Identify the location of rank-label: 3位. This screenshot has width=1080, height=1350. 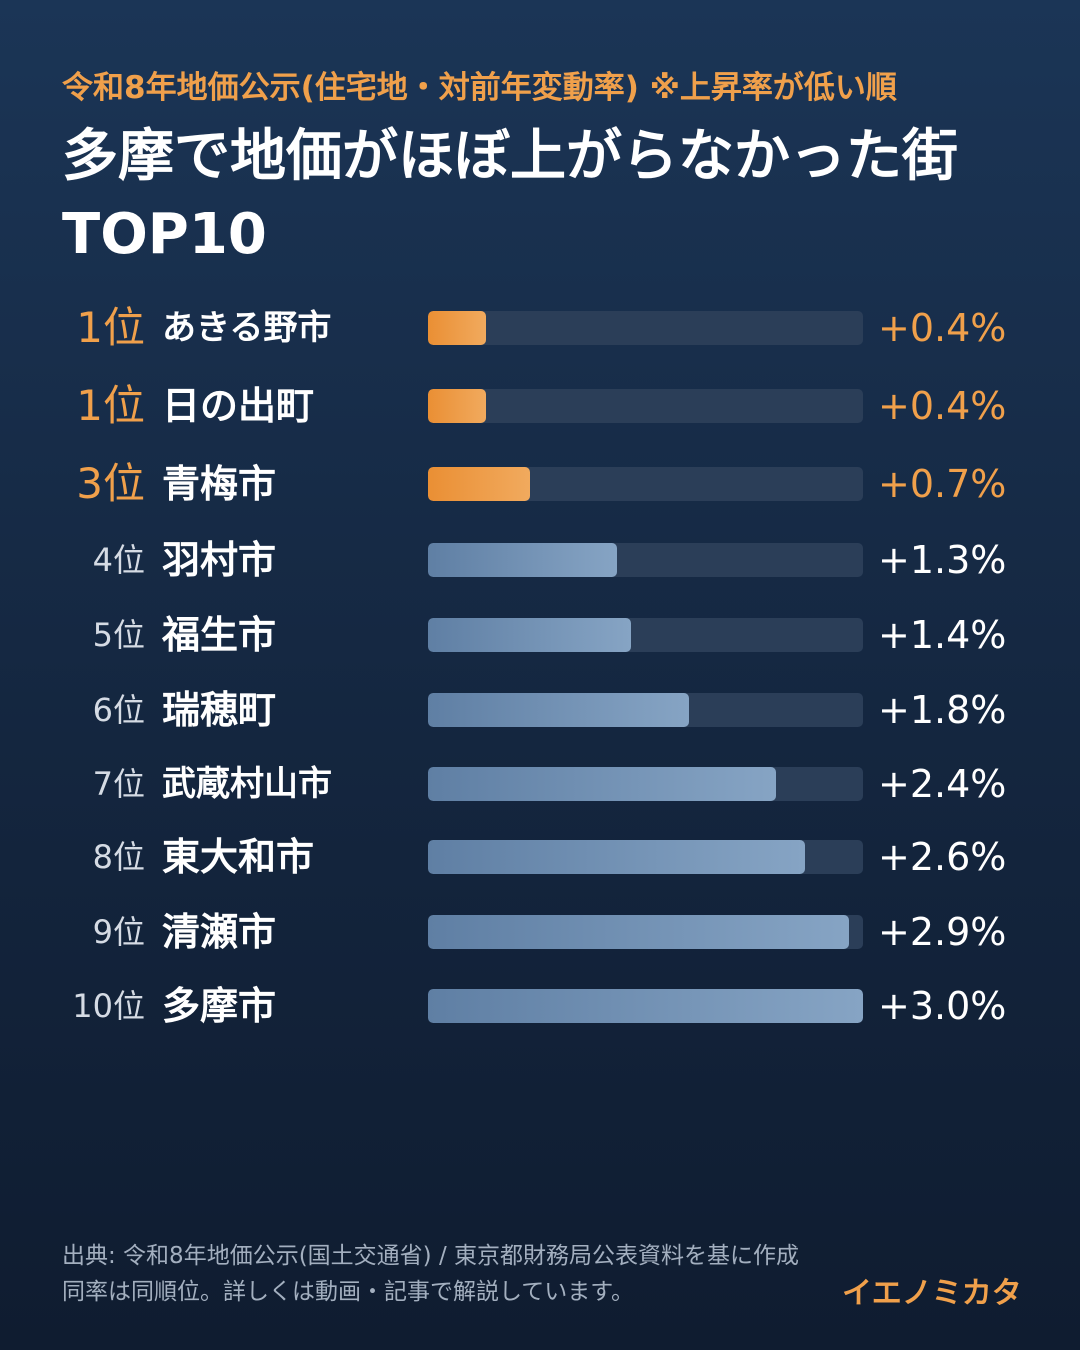
(110, 483).